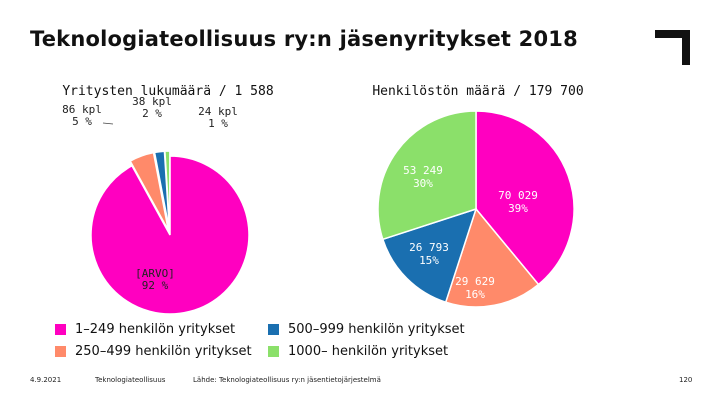 The image size is (720, 405). What do you see at coordinates (518, 208) in the screenshot?
I see `pie-2-label-percent: 39%` at bounding box center [518, 208].